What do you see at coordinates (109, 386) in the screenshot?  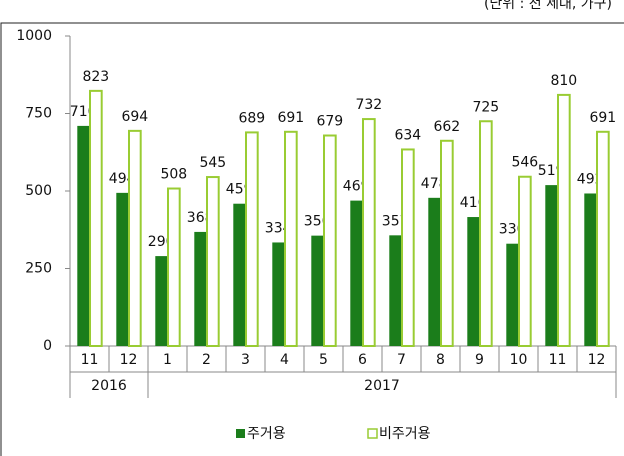 I see `group-label: 2016` at bounding box center [109, 386].